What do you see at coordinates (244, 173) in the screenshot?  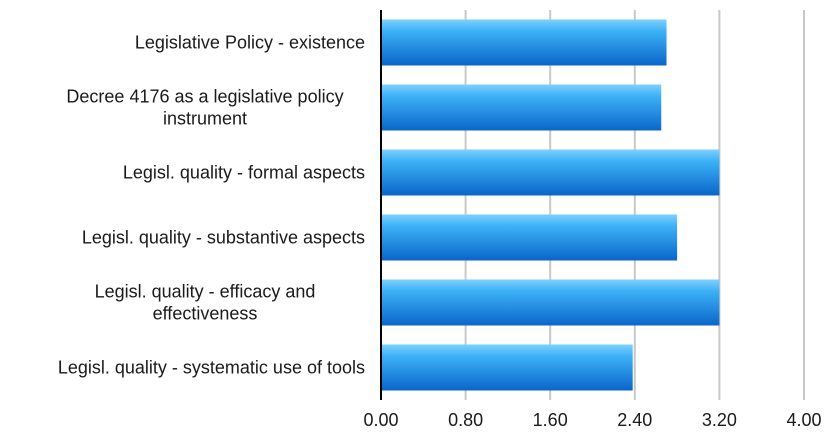 I see `category-label: Legisl. quality - formal aspects` at bounding box center [244, 173].